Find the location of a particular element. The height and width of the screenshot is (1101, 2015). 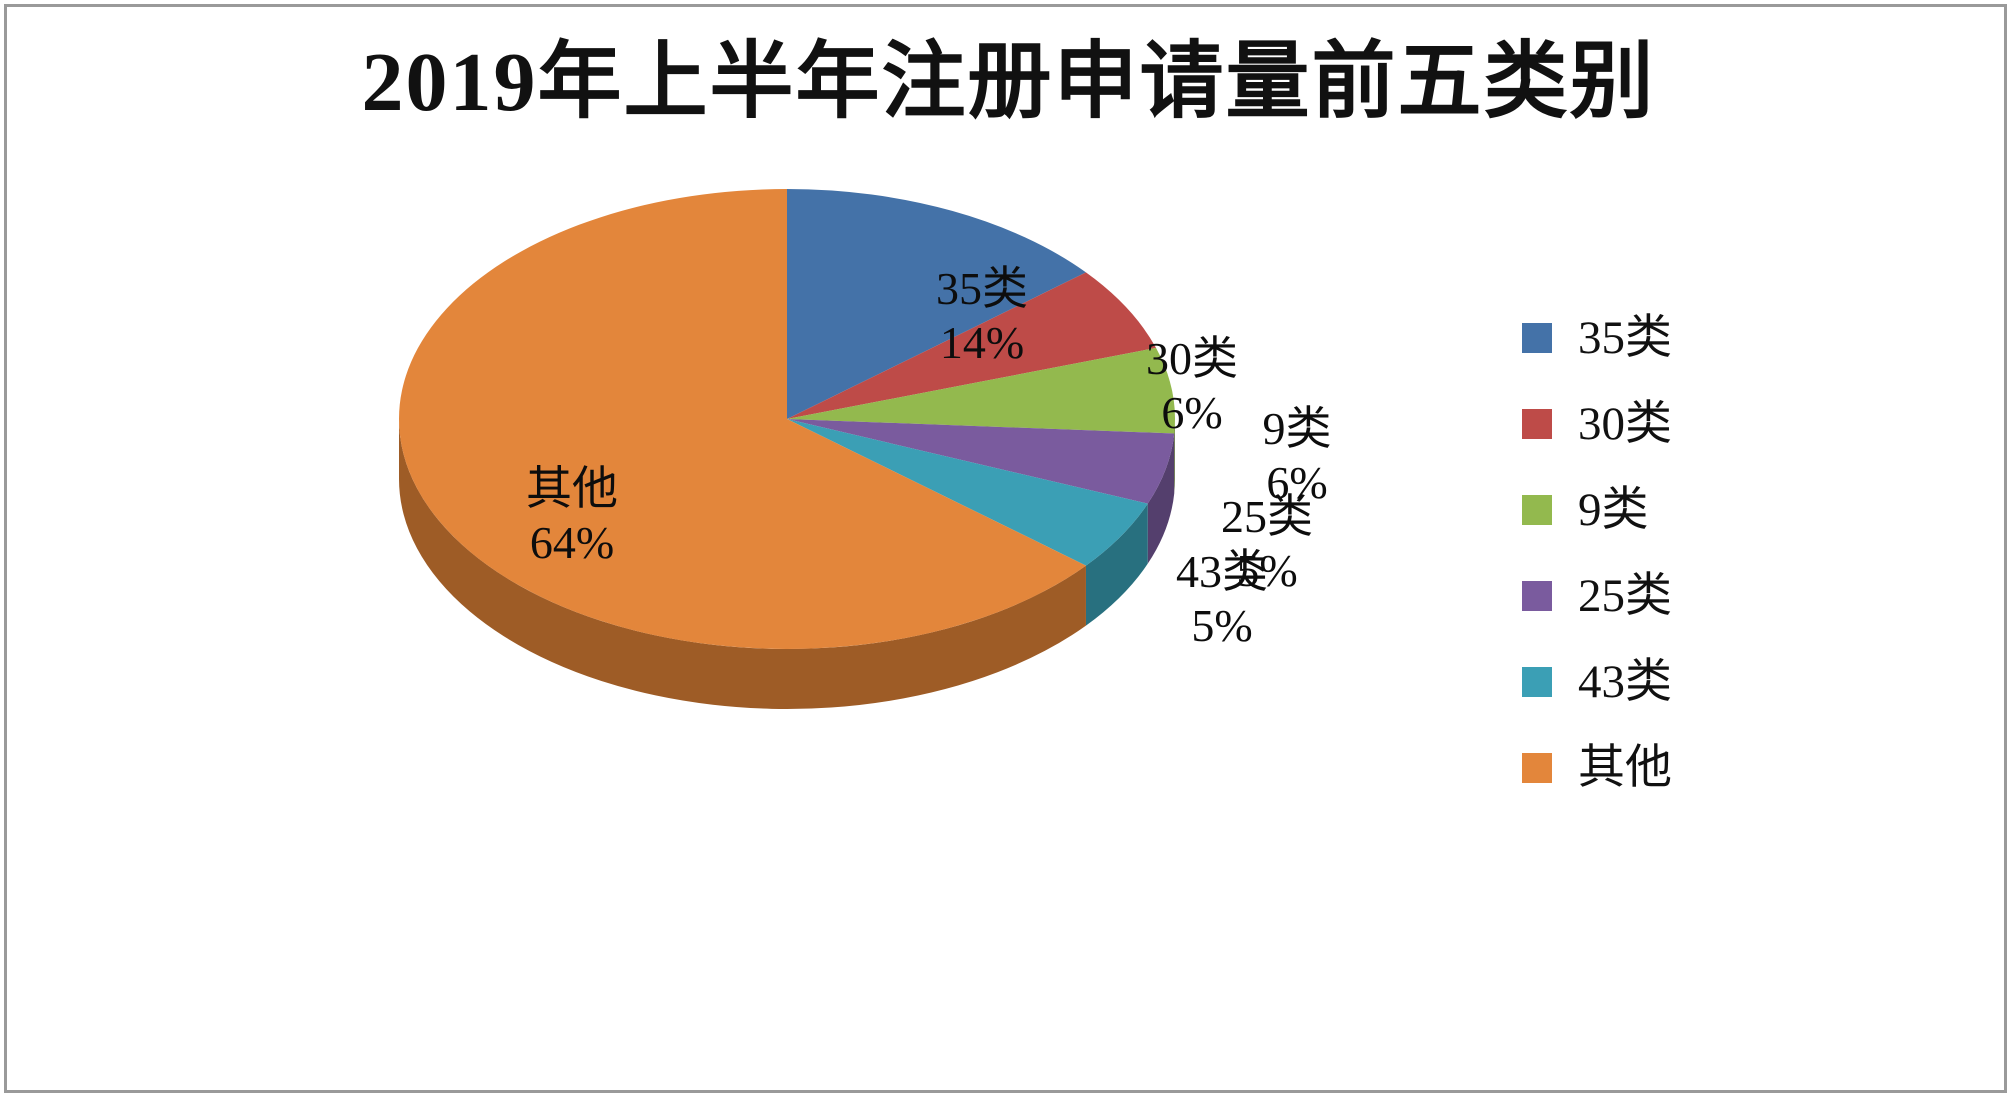

legend-item-9: 9类 is located at coordinates (1687, 510).